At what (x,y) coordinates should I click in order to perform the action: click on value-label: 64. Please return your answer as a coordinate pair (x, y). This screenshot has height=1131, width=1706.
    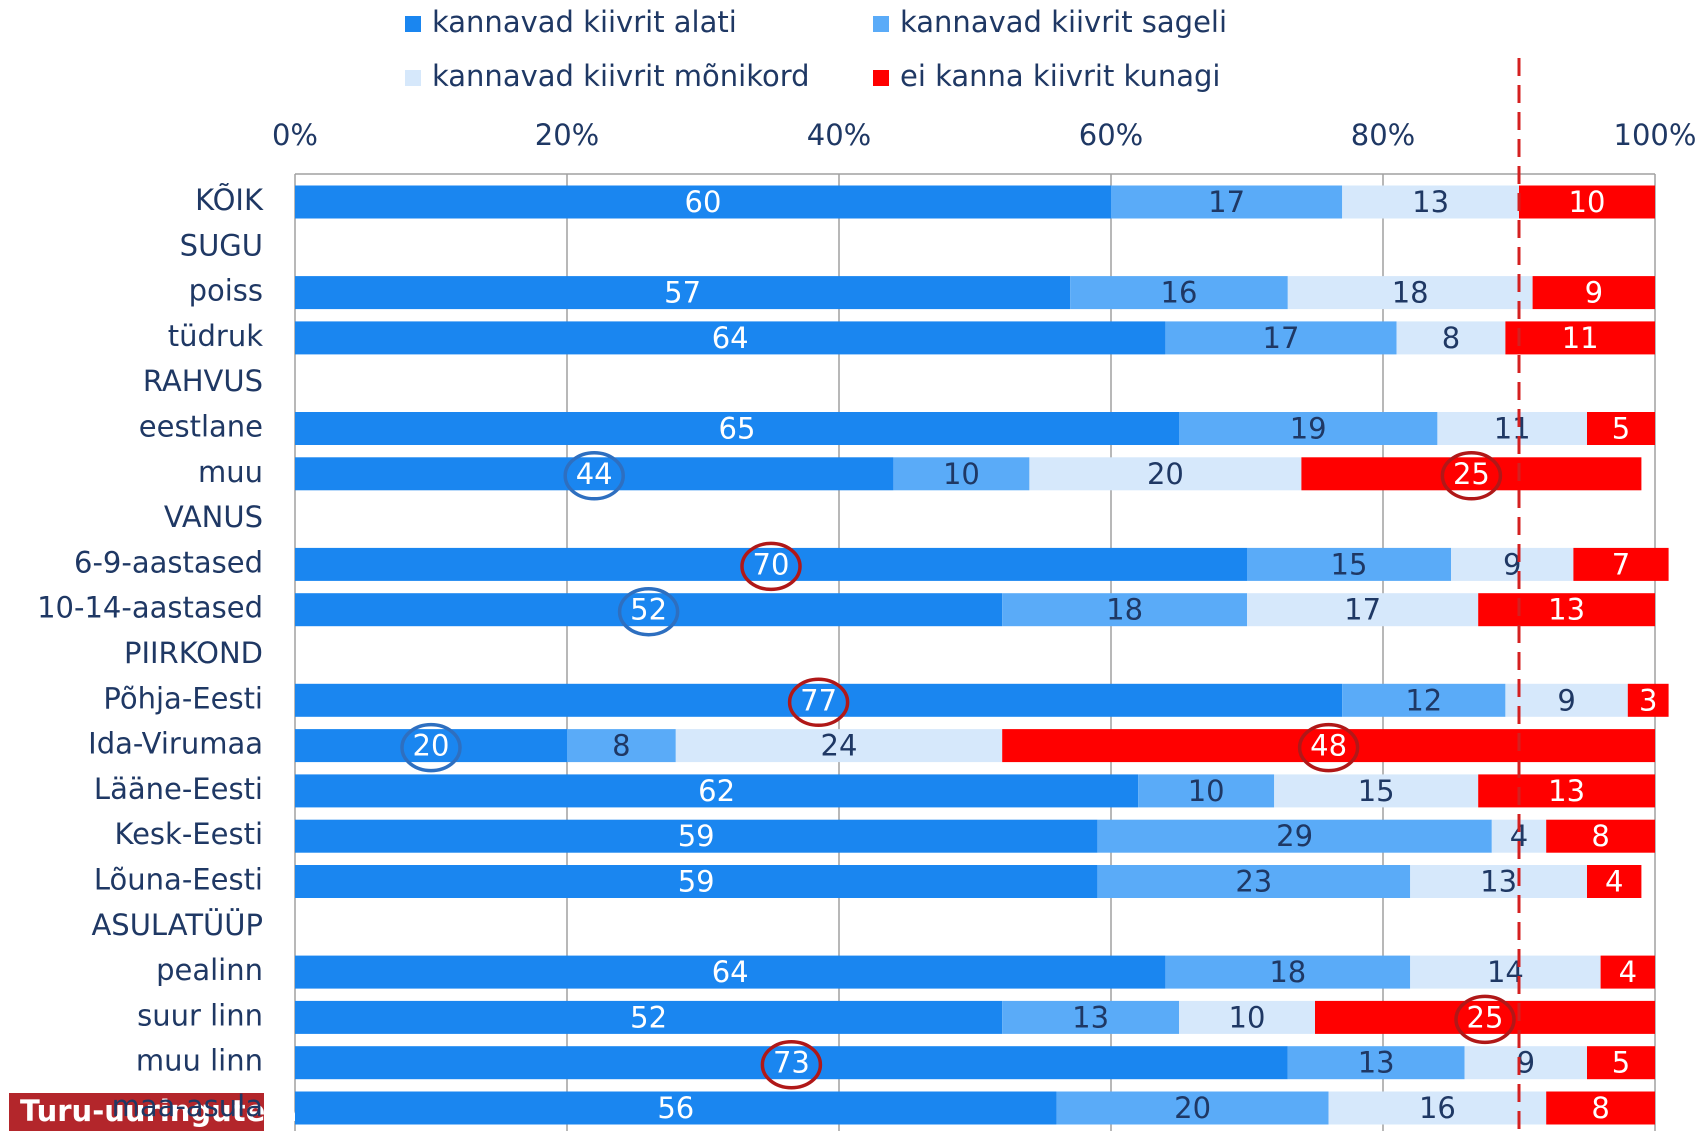
    Looking at the image, I should click on (730, 972).